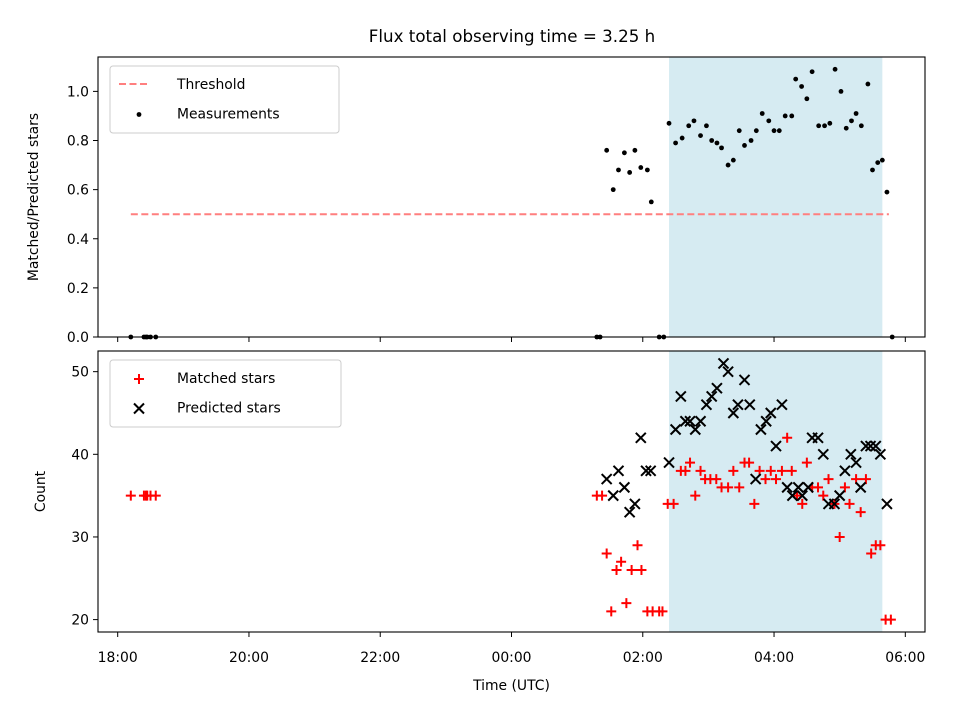  Describe the element at coordinates (80, 621) in the screenshot. I see `y-tick-label: 20` at that location.